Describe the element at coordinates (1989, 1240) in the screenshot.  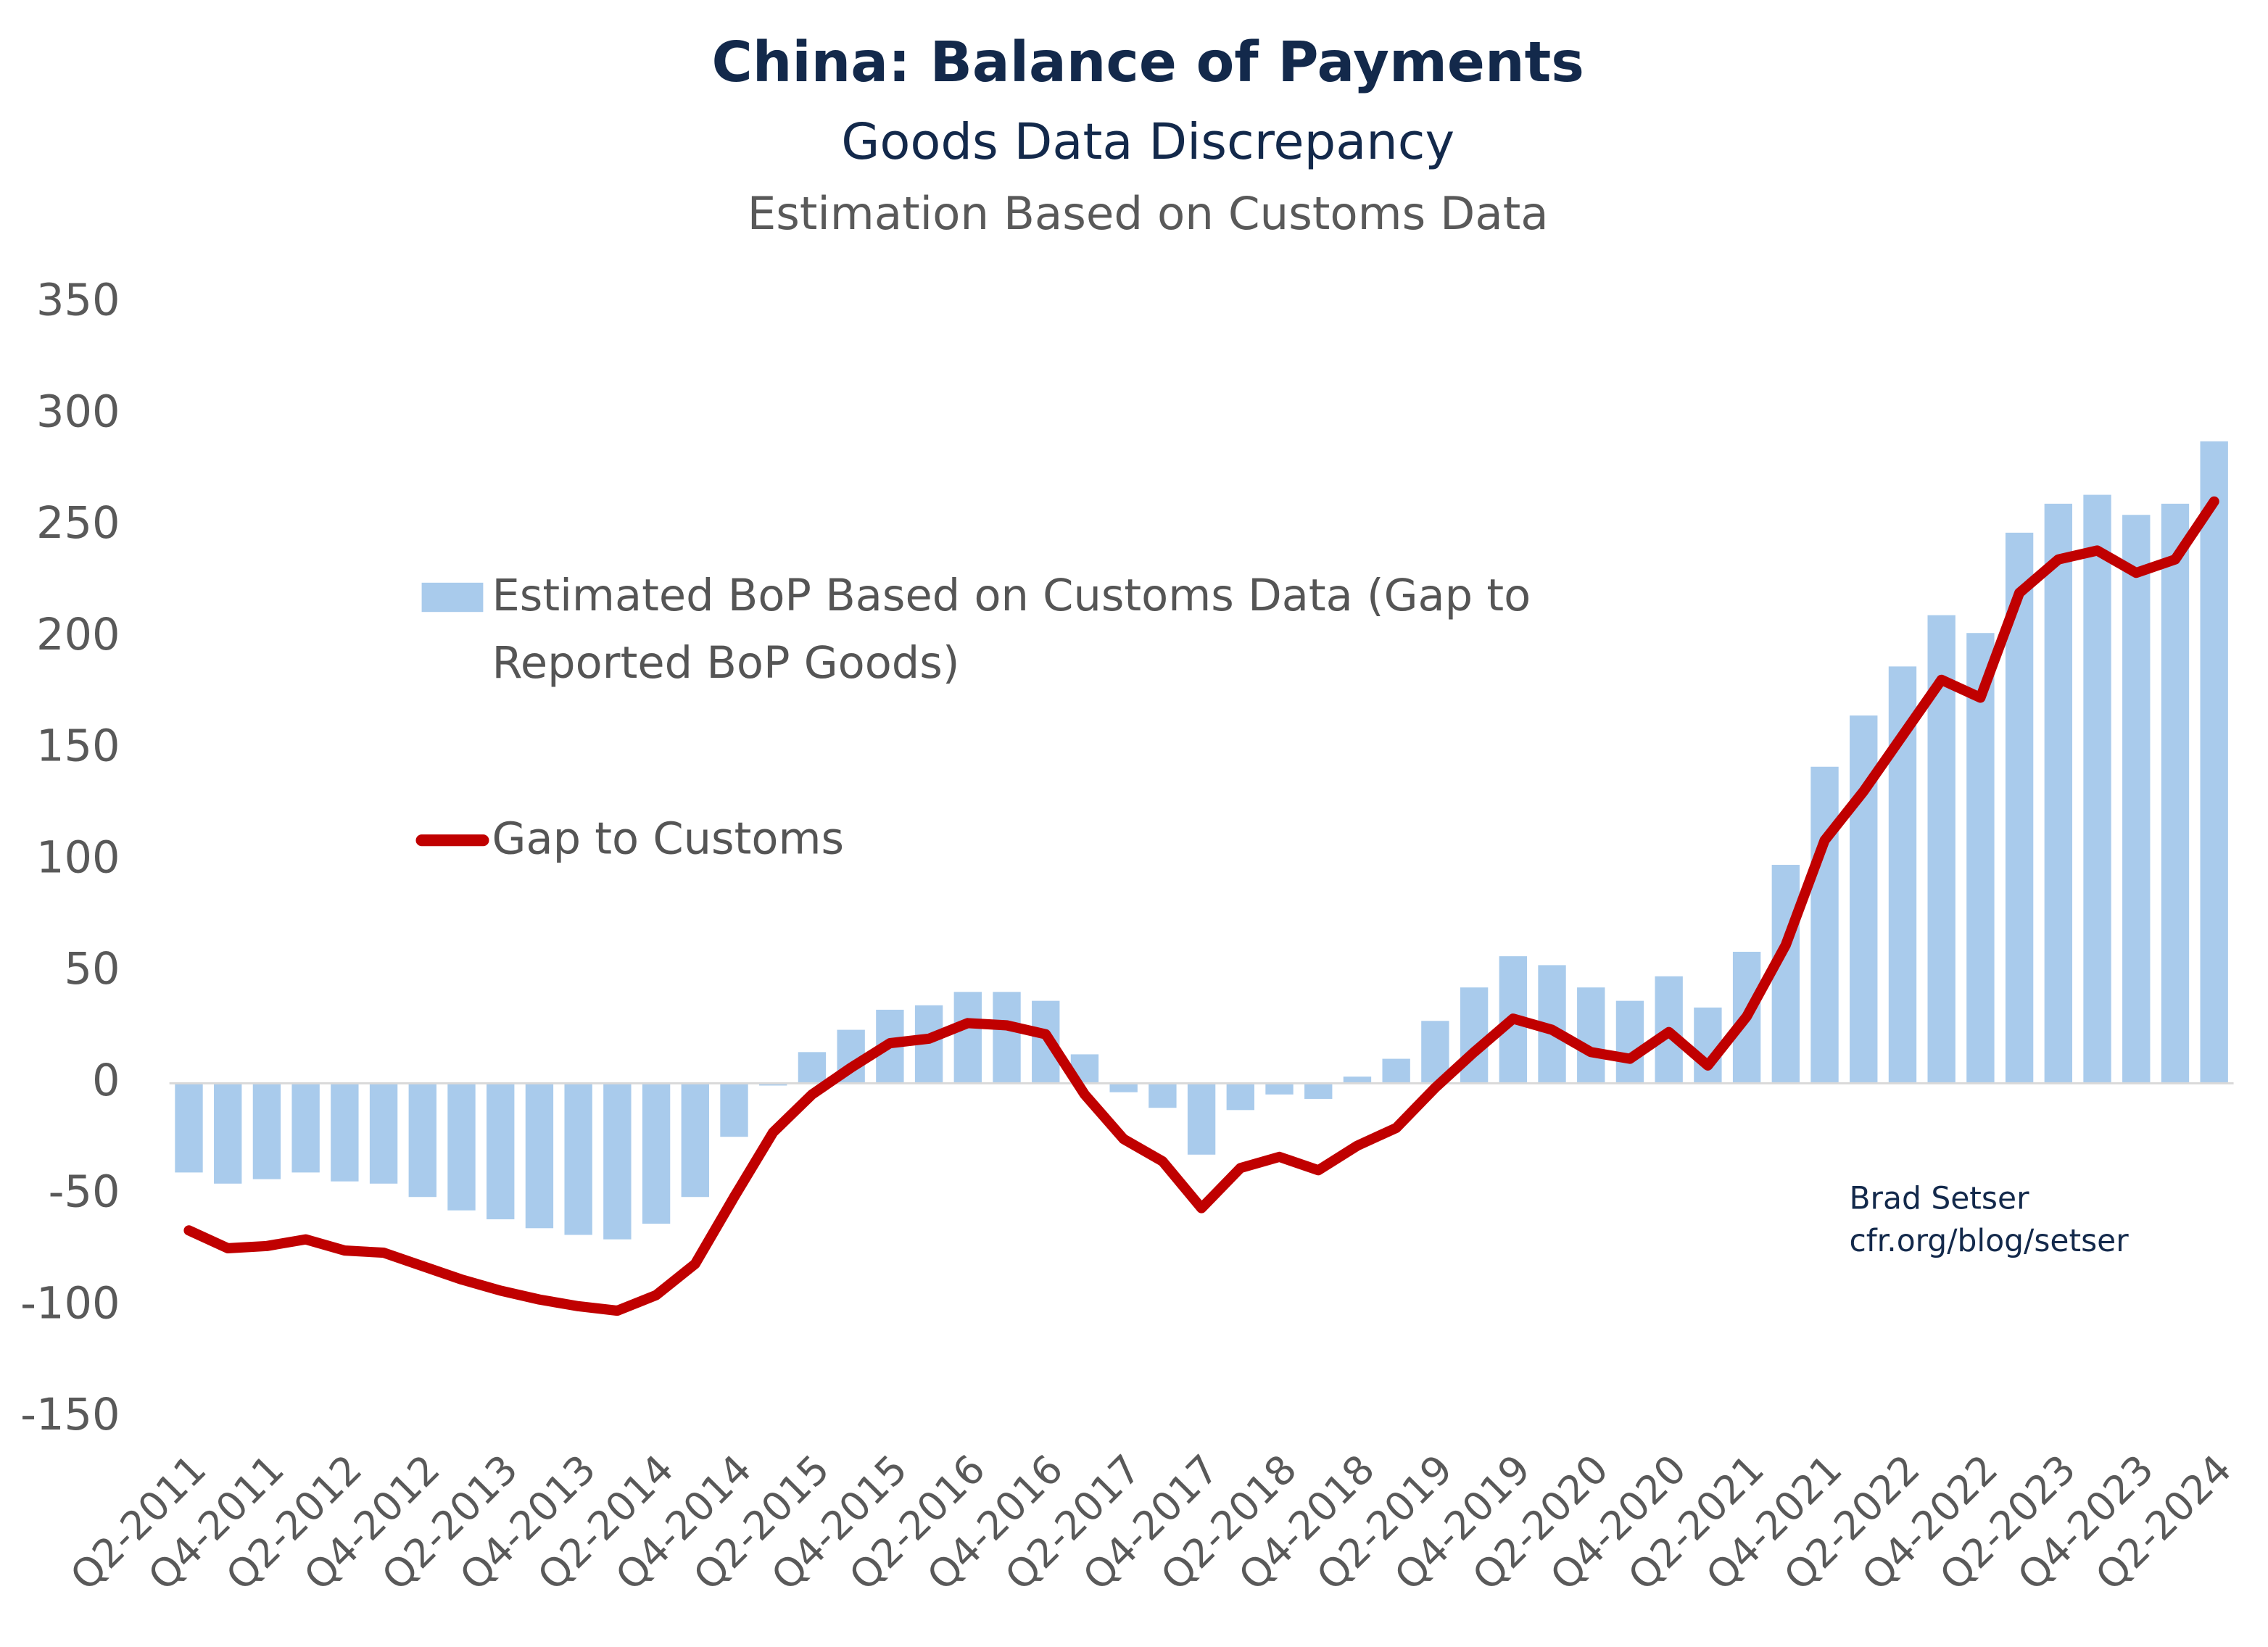
I see `annotation: cfr.org/blog/setser` at that location.